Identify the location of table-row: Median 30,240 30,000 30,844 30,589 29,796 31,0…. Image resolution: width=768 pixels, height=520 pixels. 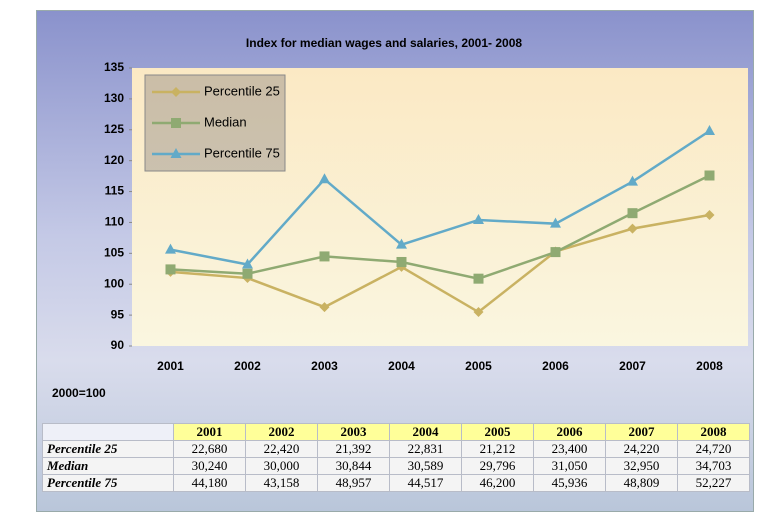
(396, 466).